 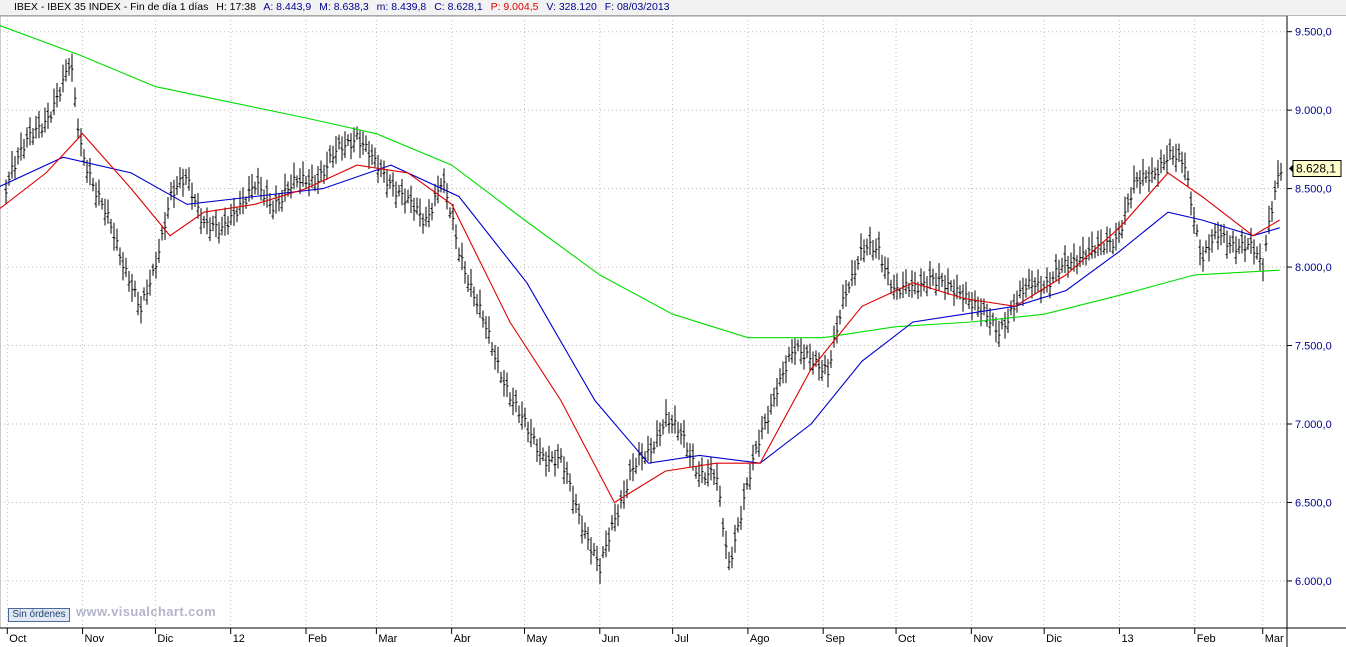 I want to click on x-tick-label: Ago, so click(x=760, y=639).